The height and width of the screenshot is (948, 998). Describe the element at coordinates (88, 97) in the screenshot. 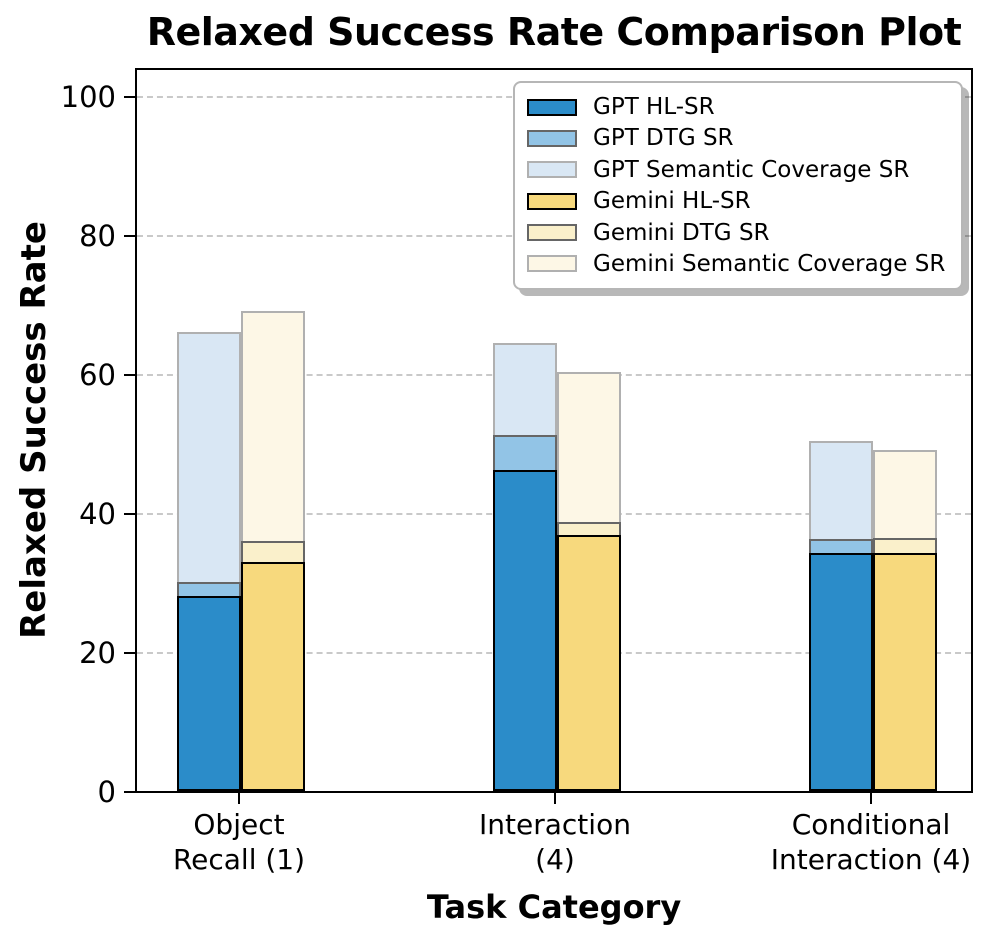

I see `y-tick-label-100: 100` at that location.